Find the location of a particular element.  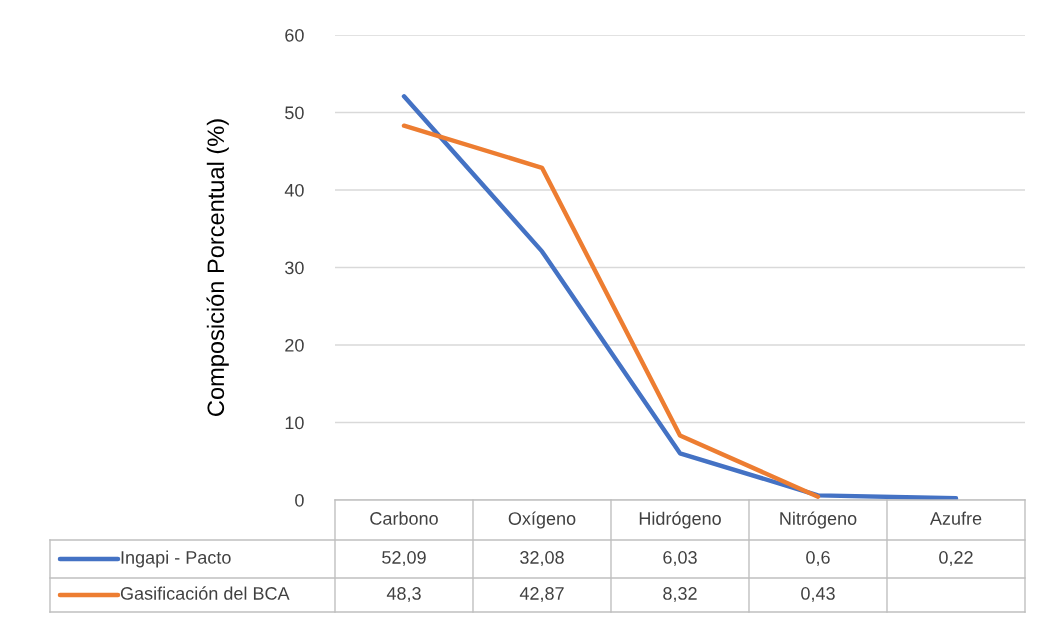

x-tick-label: Nitrógeno is located at coordinates (818, 520).